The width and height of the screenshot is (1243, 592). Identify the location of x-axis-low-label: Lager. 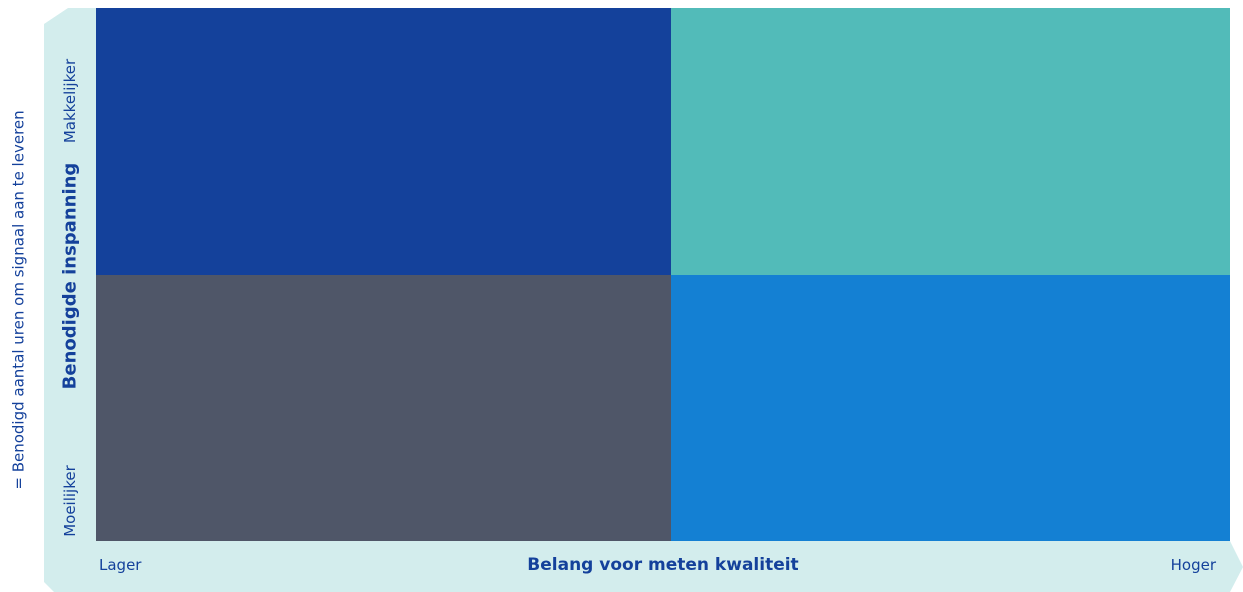
(120, 565).